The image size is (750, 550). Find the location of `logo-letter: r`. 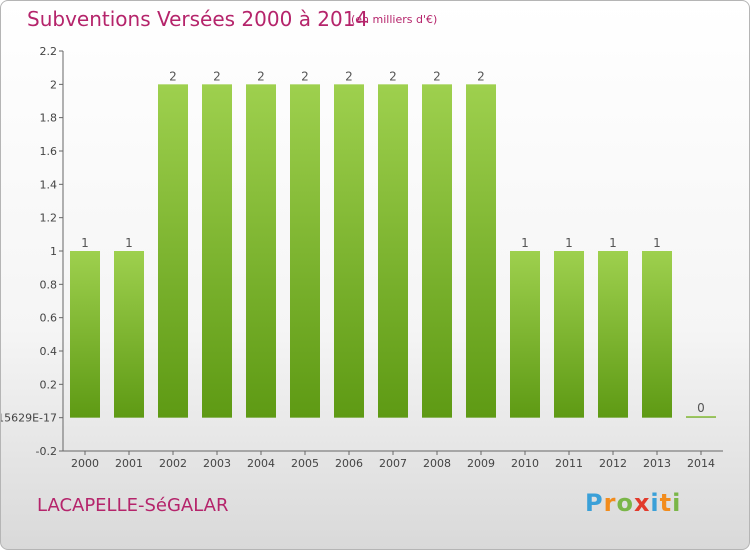

logo-letter: r is located at coordinates (610, 503).